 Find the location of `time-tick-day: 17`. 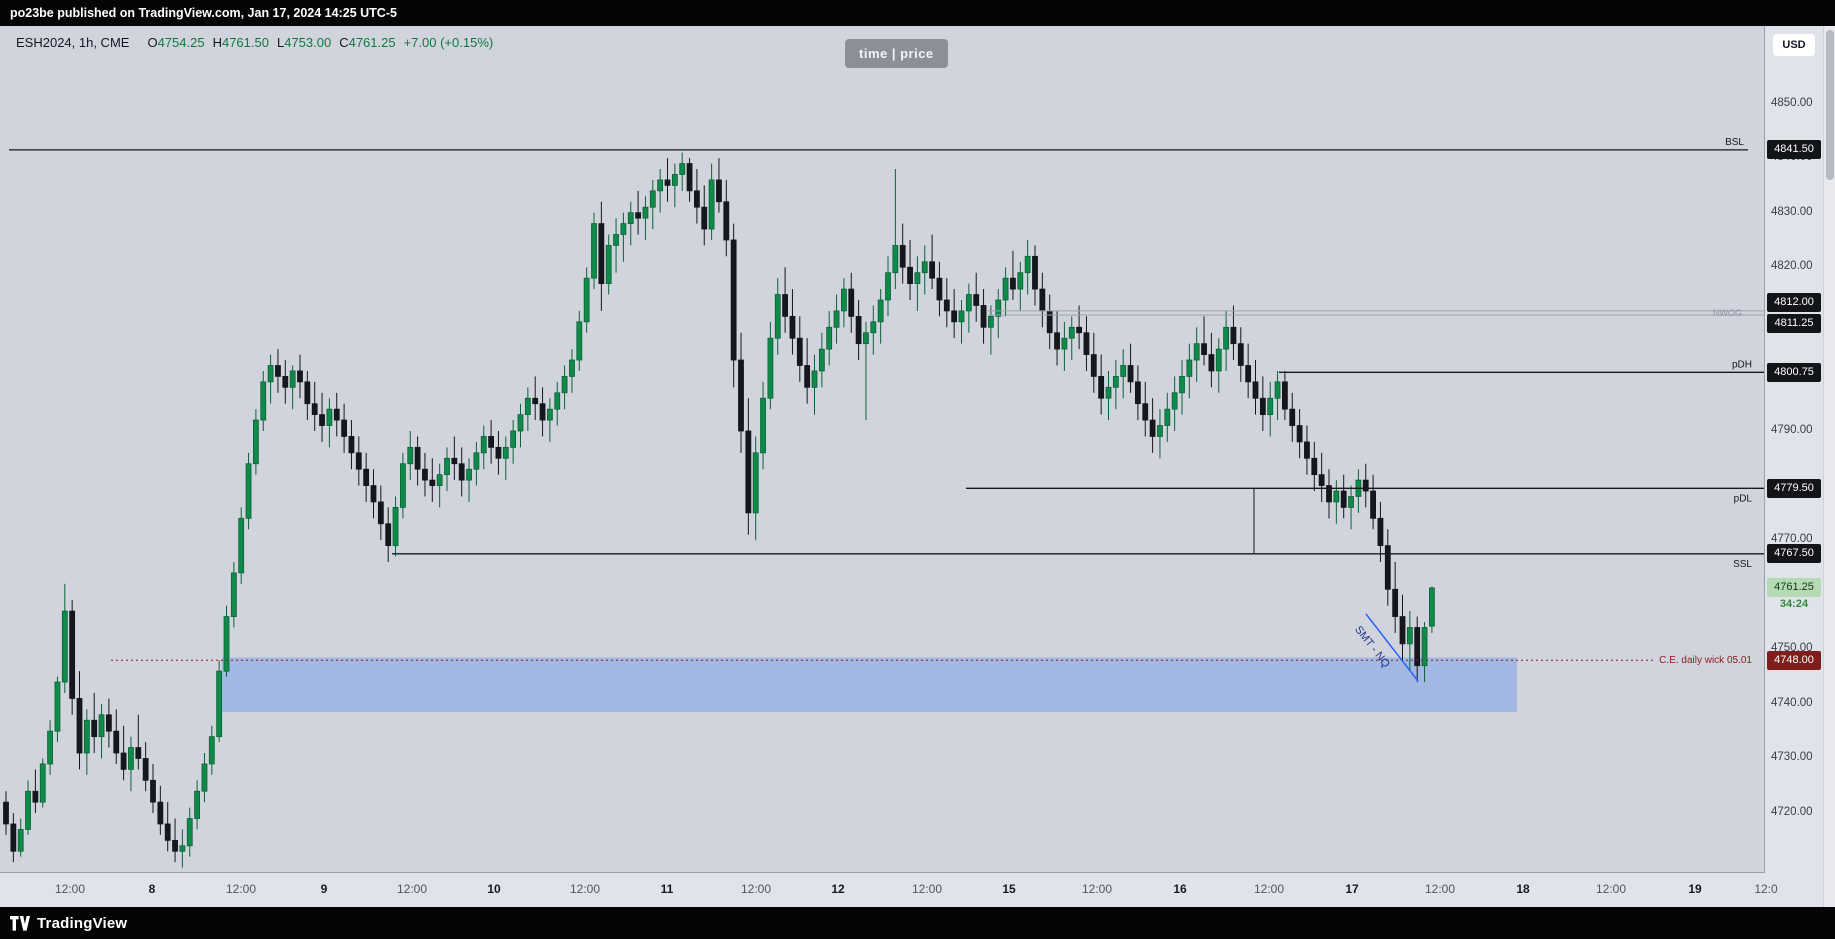

time-tick-day: 17 is located at coordinates (1352, 889).